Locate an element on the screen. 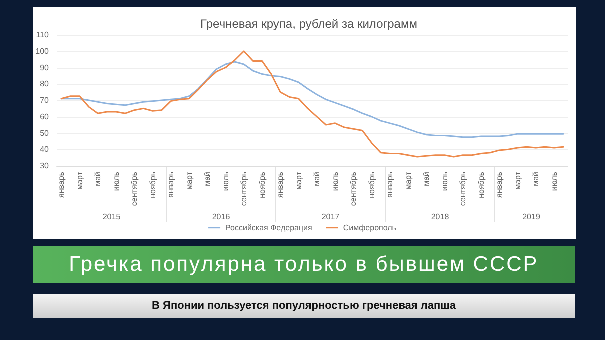 This screenshot has height=340, width=605. text: 2019 is located at coordinates (531, 217).